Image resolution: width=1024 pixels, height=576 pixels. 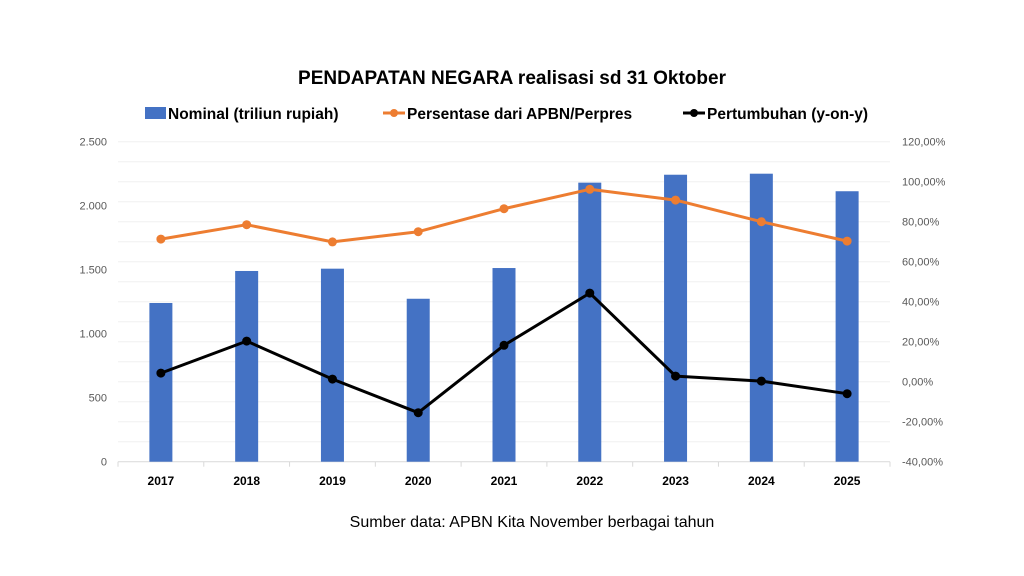 What do you see at coordinates (247, 341) in the screenshot?
I see `point-series-2-2018` at bounding box center [247, 341].